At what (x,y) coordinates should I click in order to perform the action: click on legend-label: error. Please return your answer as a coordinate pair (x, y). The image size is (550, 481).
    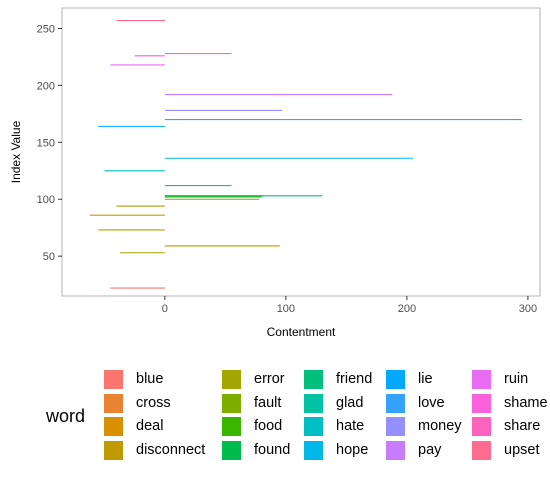
    Looking at the image, I should click on (269, 379).